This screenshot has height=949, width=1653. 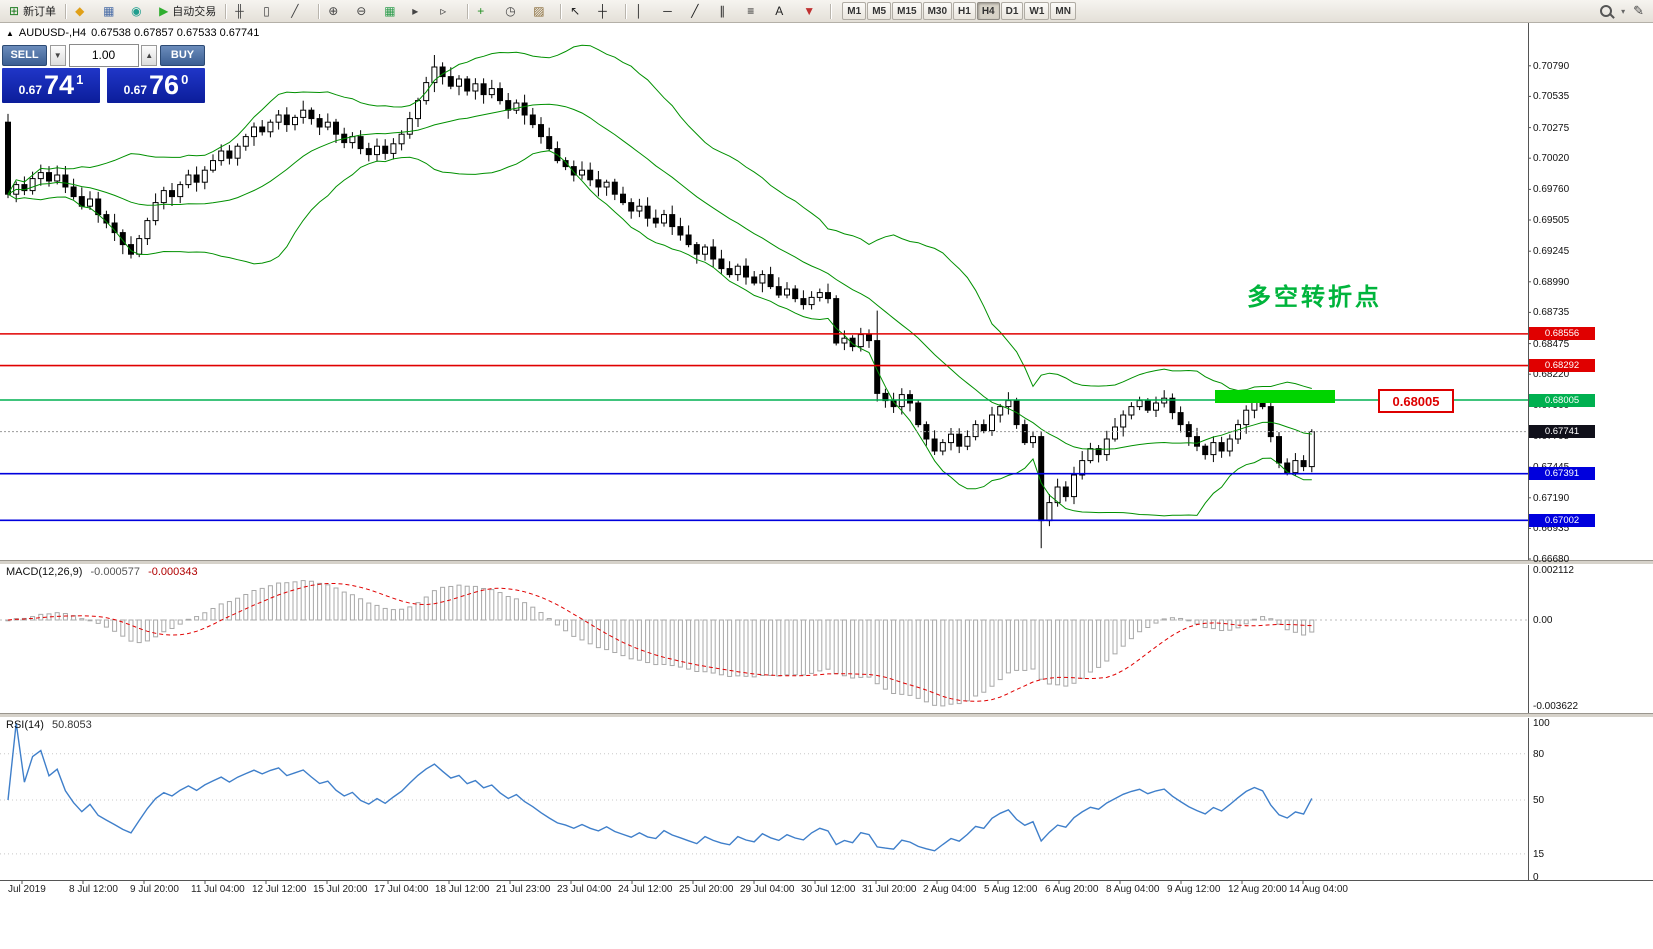 I want to click on zoom-in-button: ⊕, so click(x=337, y=11).